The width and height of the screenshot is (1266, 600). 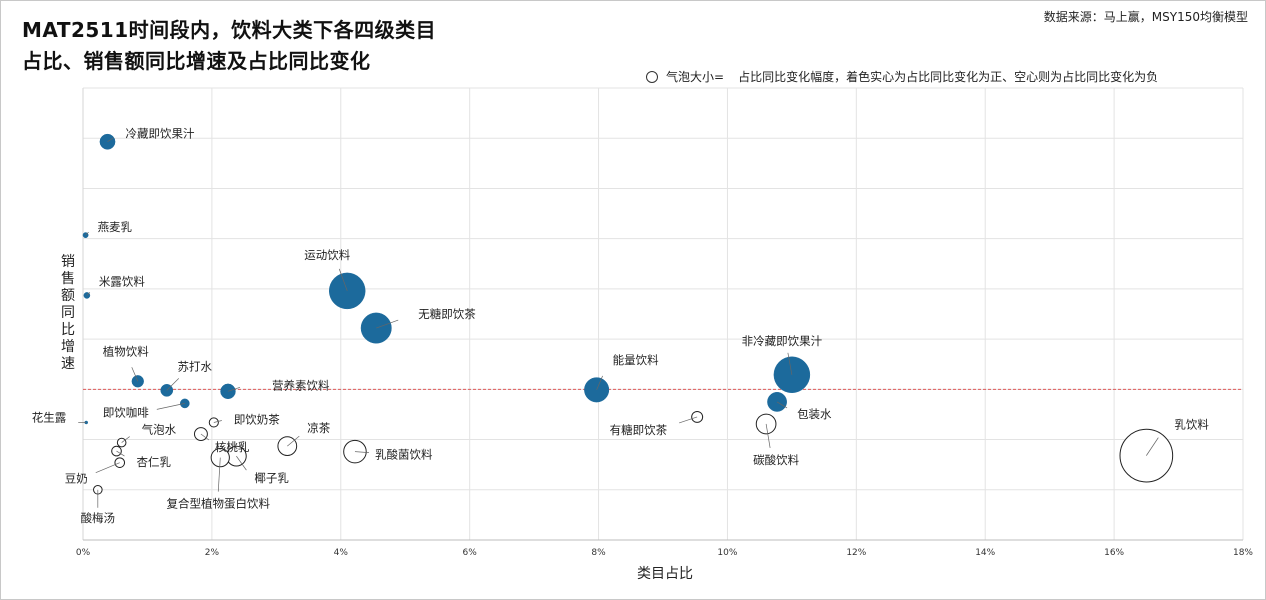 What do you see at coordinates (404, 455) in the screenshot?
I see `point-label: 乳酸菌饮料` at bounding box center [404, 455].